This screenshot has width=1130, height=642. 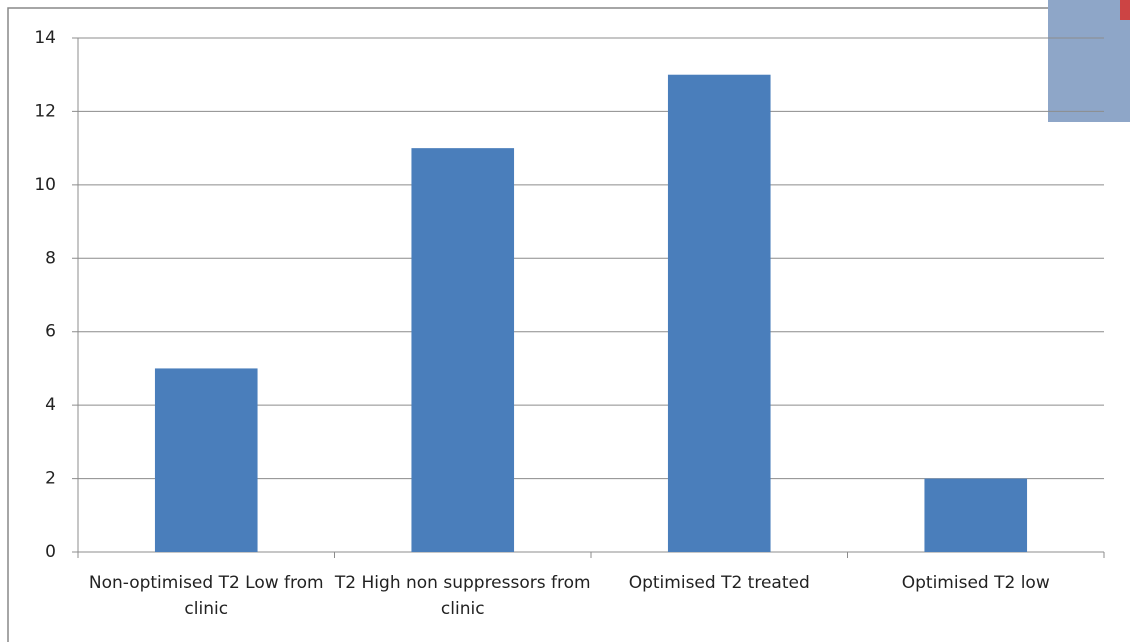 I want to click on y-tick-label: 2, so click(x=50, y=479).